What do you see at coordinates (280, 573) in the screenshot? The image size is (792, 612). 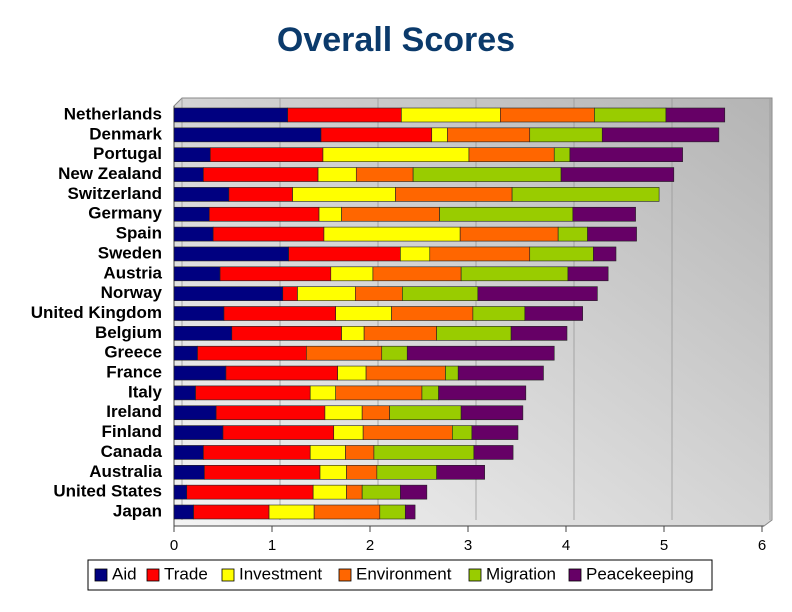 I see `legend-label: Investment` at bounding box center [280, 573].